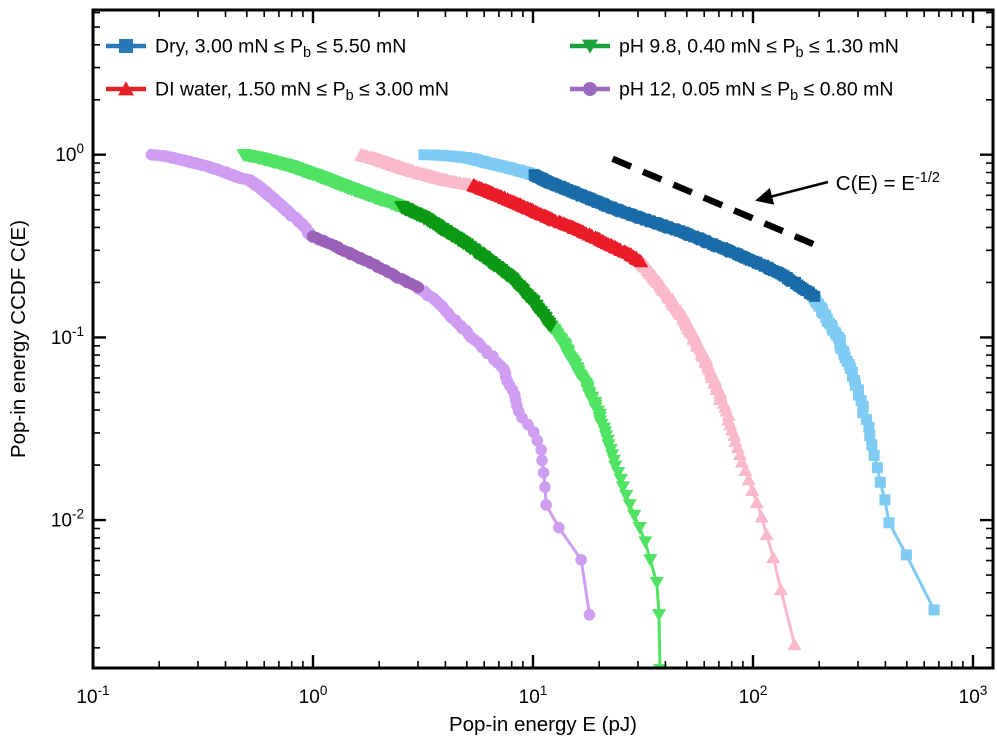 The width and height of the screenshot is (997, 750). I want to click on y-tick-label: 10⁰, so click(69, 153).